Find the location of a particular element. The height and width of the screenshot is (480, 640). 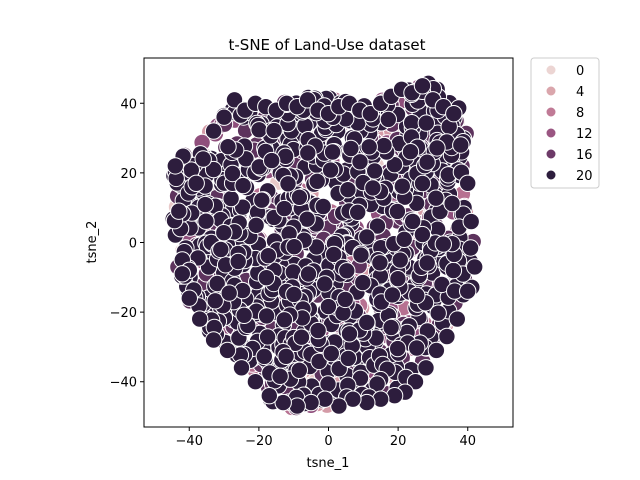

y-tick-label: −20 is located at coordinates (123, 313).